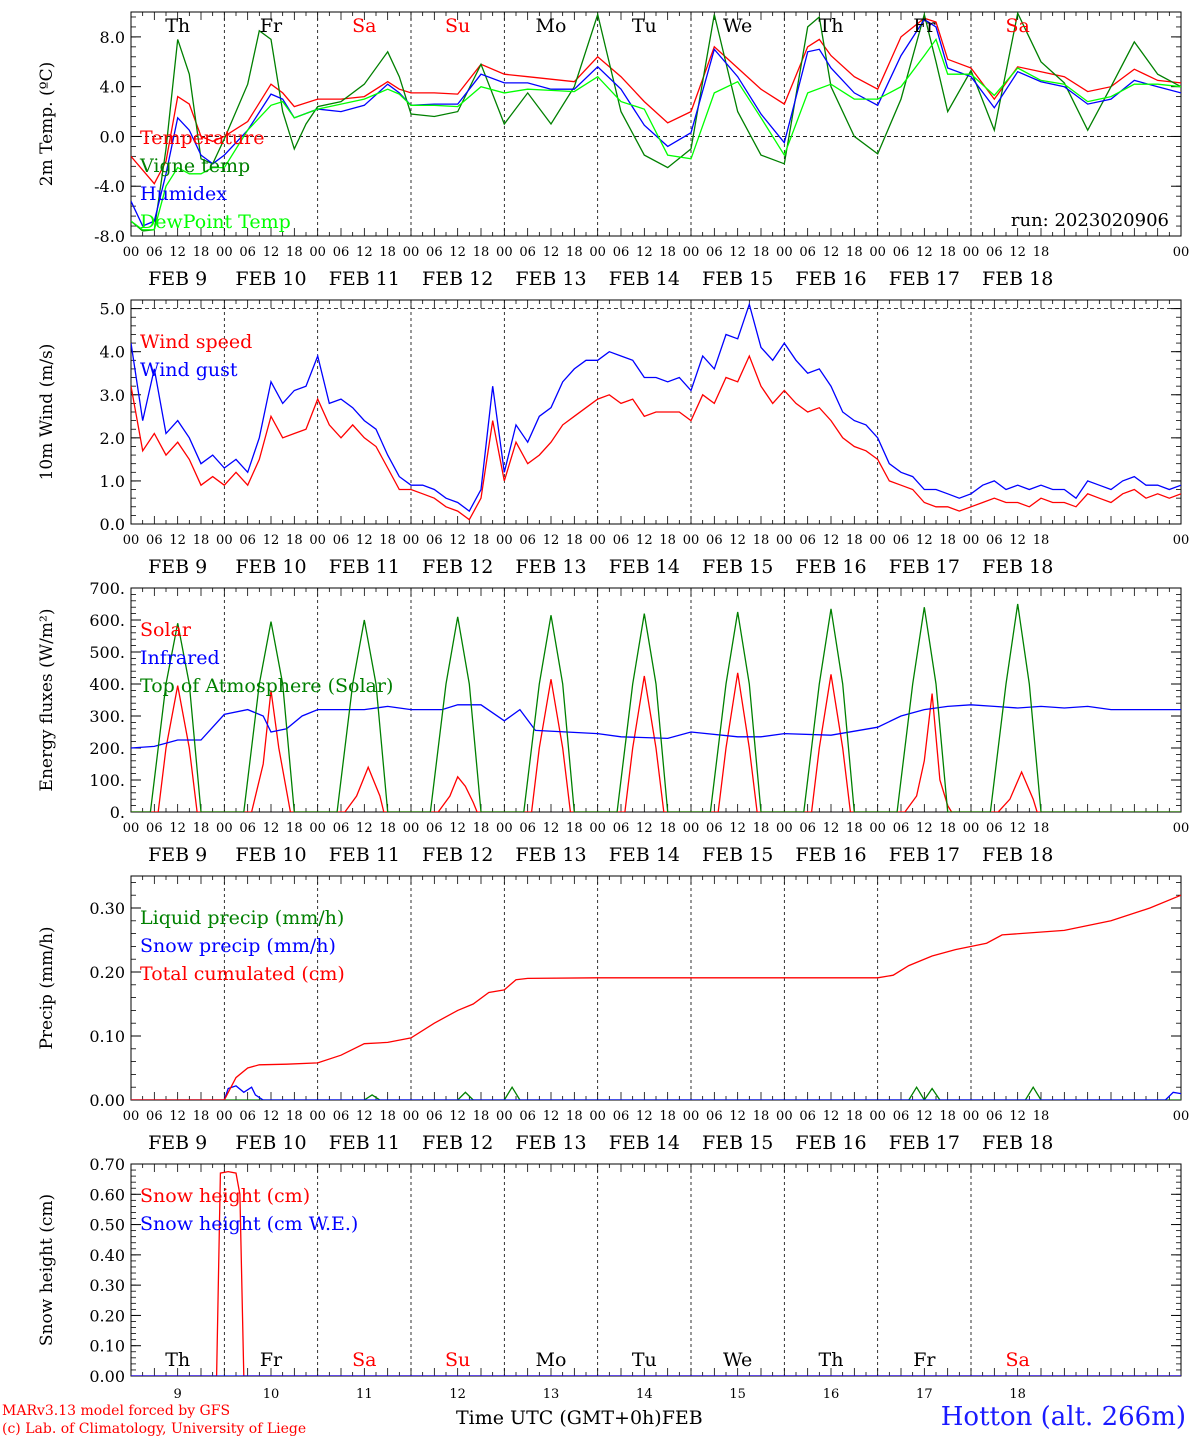 The image size is (1194, 1440). I want to click on date-label: FEB 16, so click(830, 279).